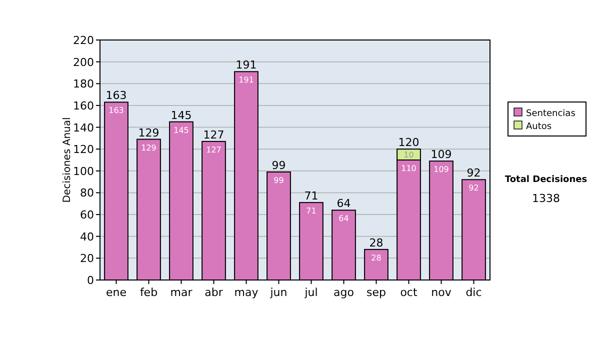 Image resolution: width=600 pixels, height=340 pixels. I want to click on total-label: 120, so click(409, 143).